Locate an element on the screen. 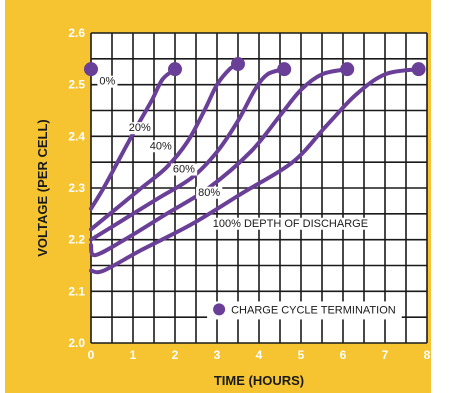 This screenshot has height=393, width=449. x-tick-label: 8 is located at coordinates (427, 355).